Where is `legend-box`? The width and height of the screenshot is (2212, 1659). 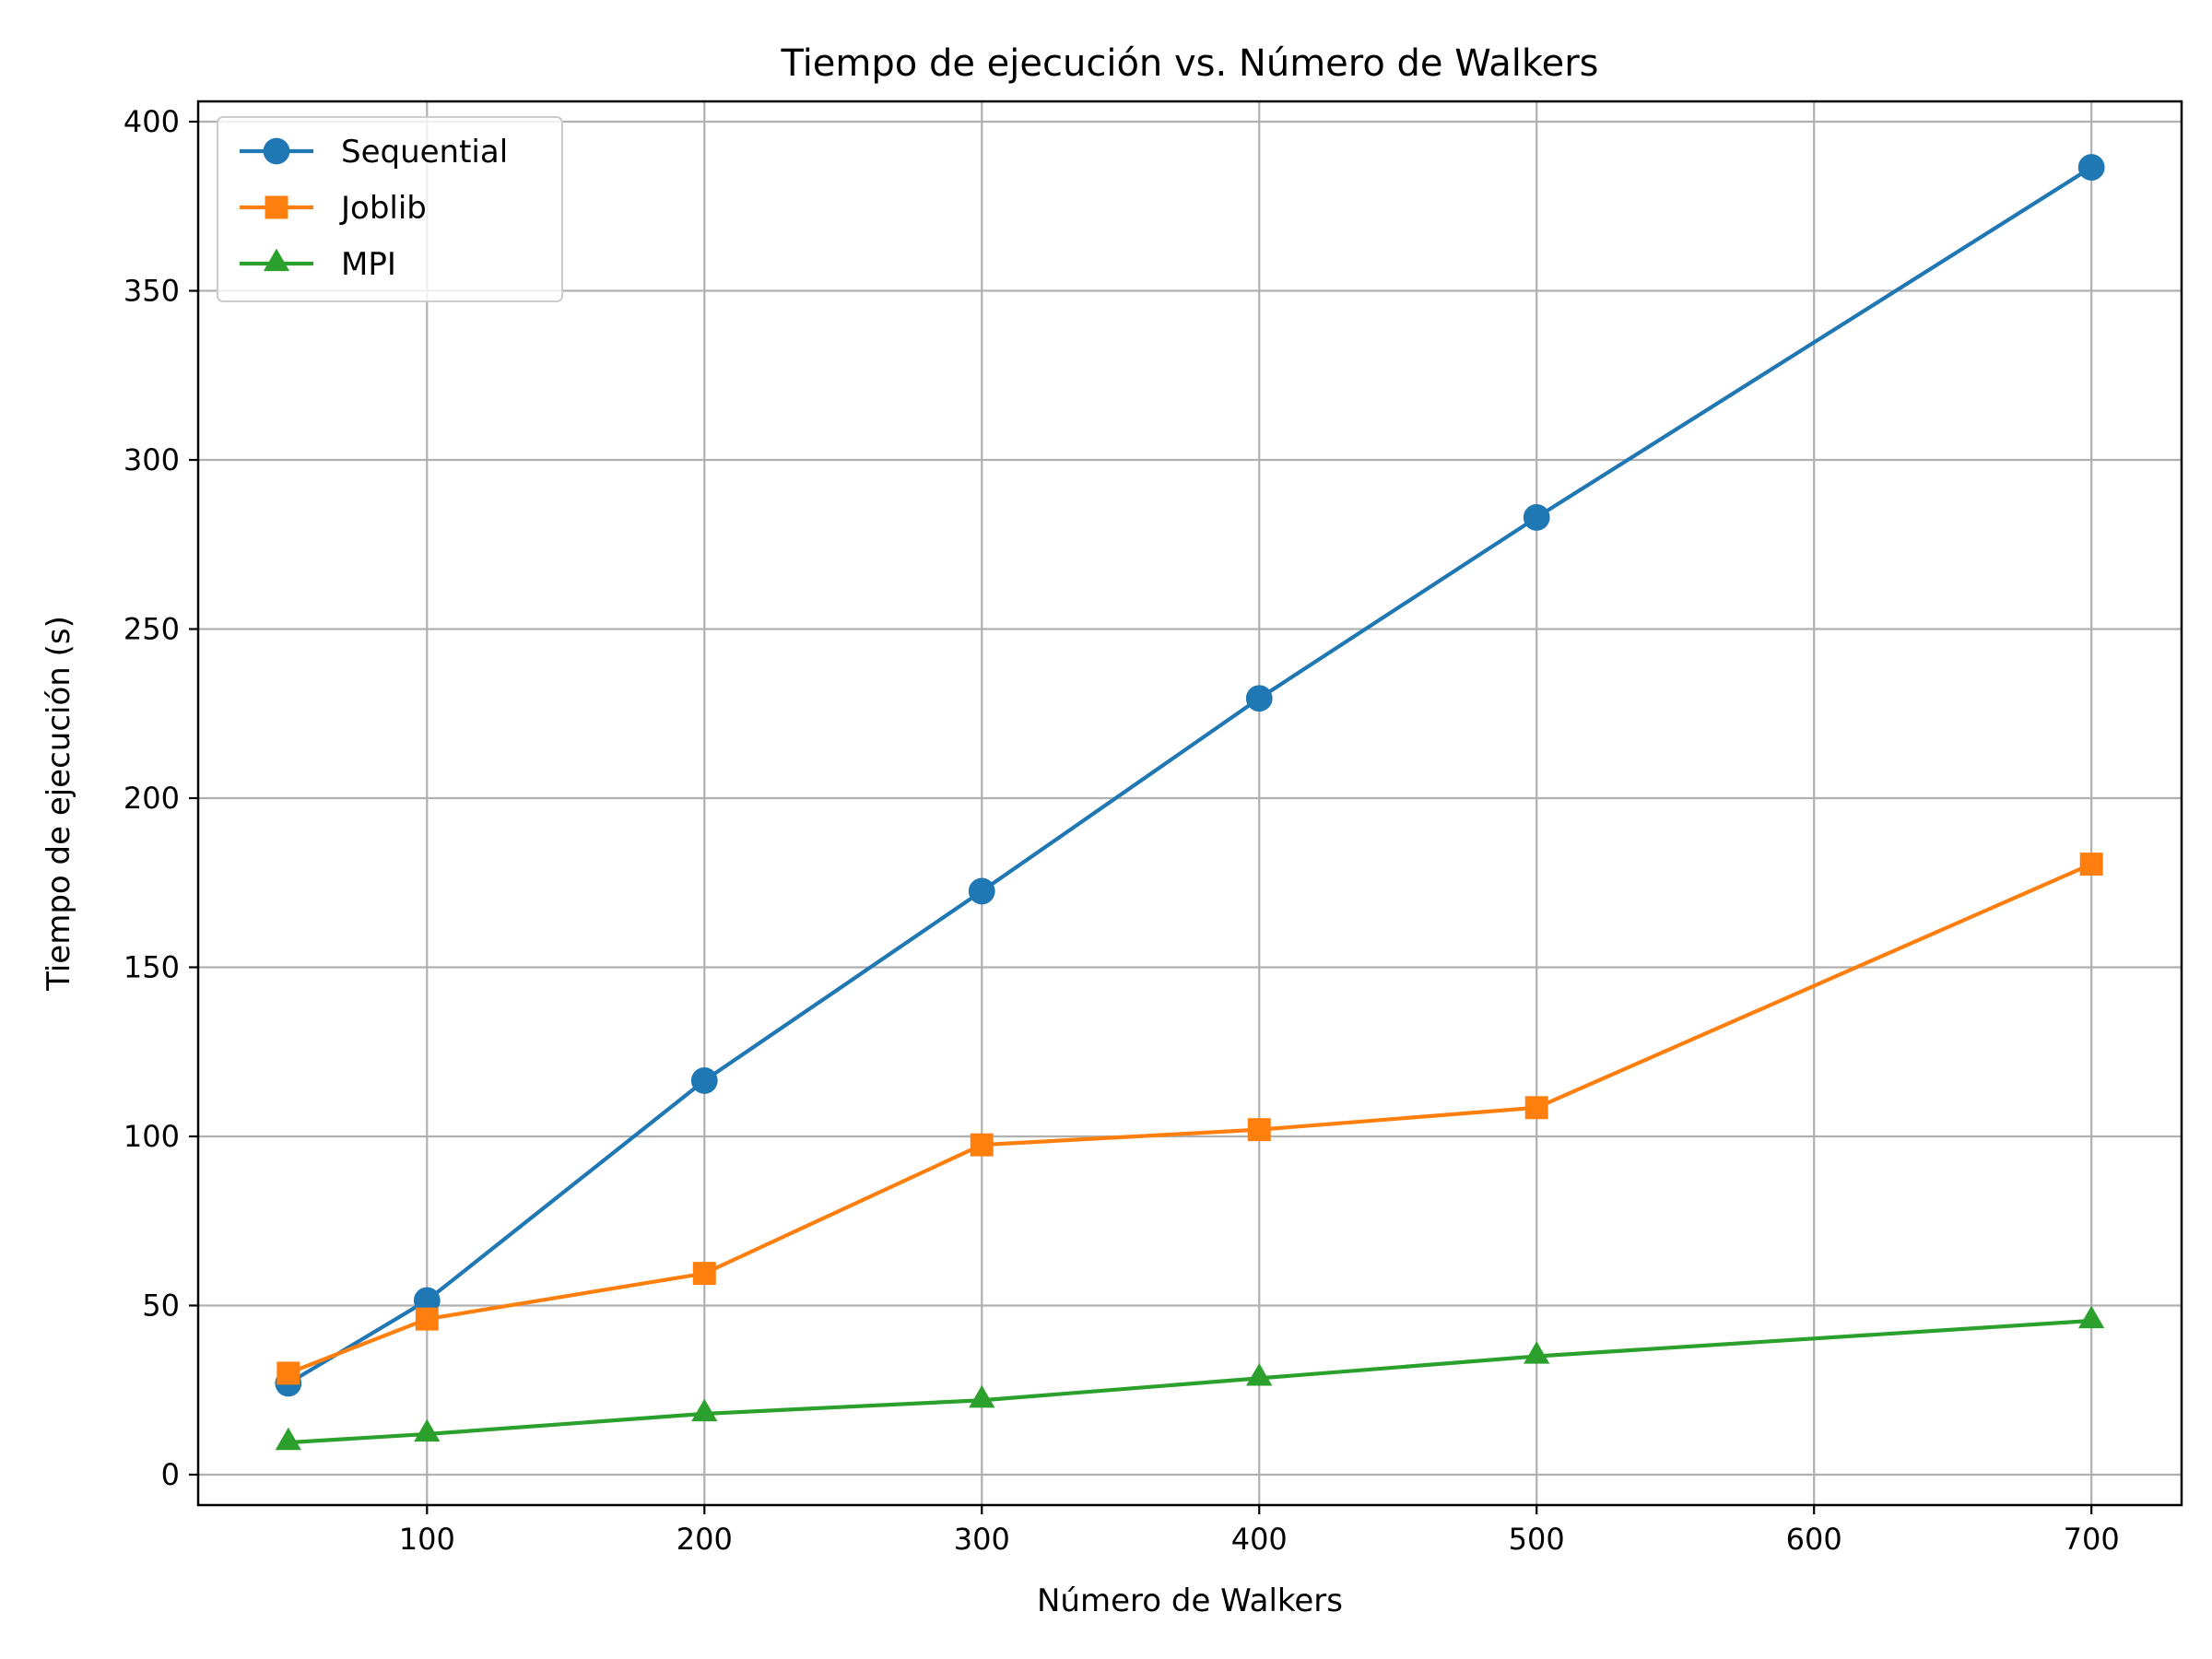 legend-box is located at coordinates (390, 209).